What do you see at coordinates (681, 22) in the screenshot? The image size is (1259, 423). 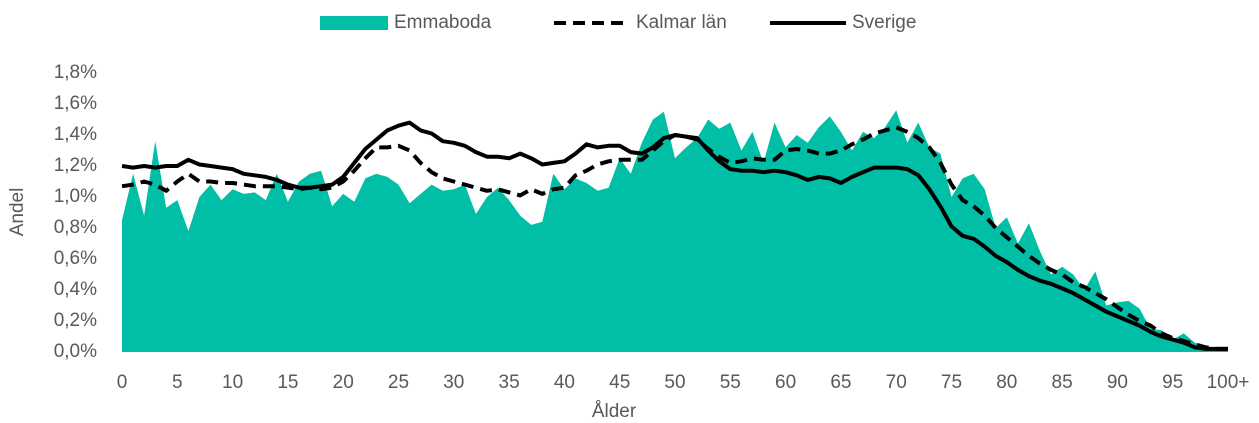 I see `legend-label: Kalmar län` at bounding box center [681, 22].